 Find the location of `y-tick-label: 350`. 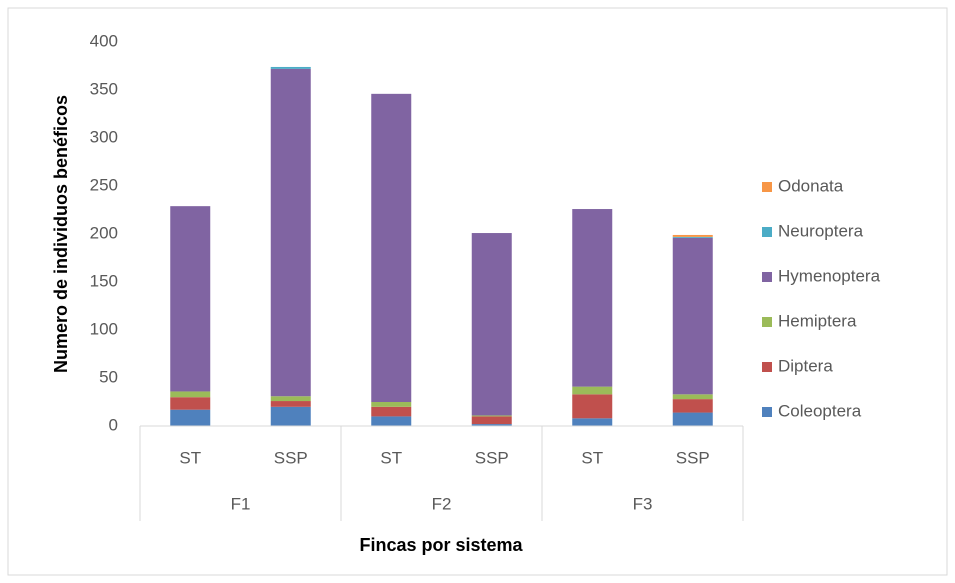

y-tick-label: 350 is located at coordinates (104, 88).